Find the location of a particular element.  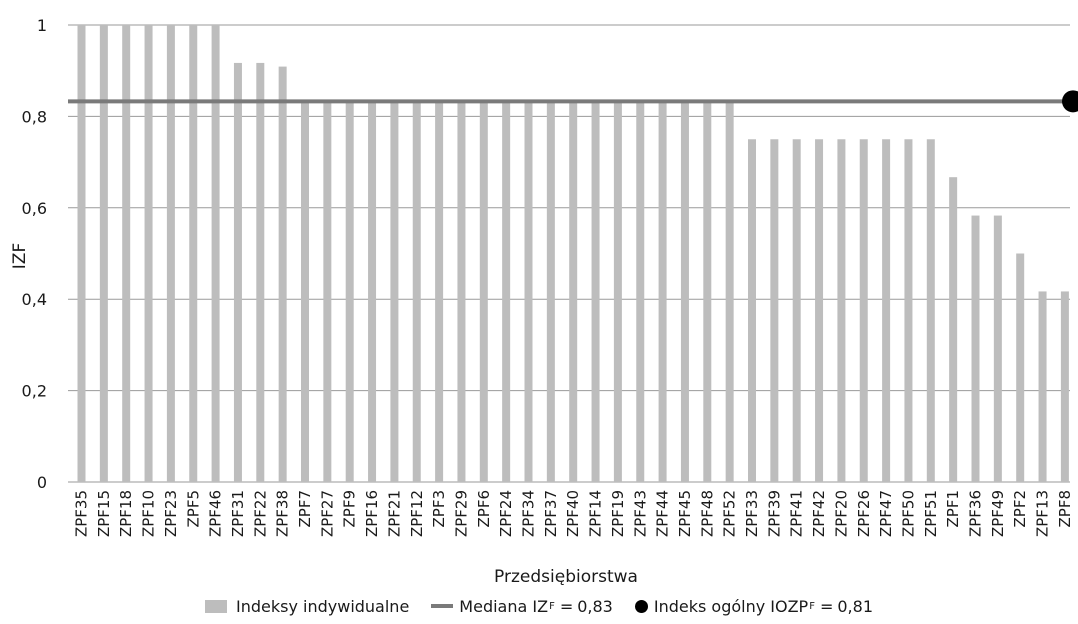

x-tick-label: ZPF46 is located at coordinates (216, 513).